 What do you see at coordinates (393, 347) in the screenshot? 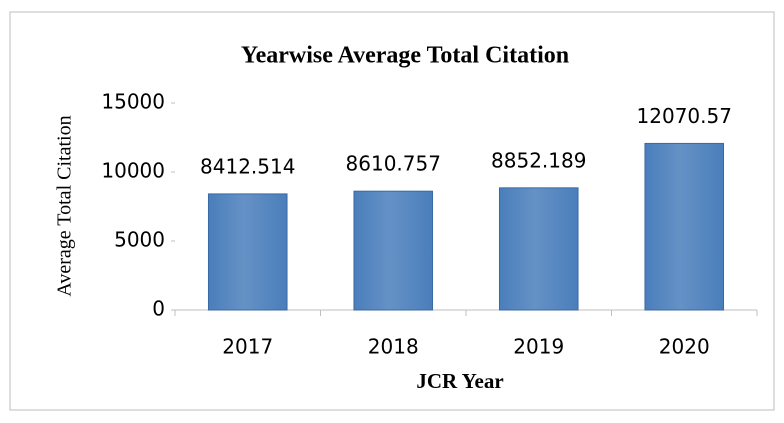
I see `x-tick-label: 2018` at bounding box center [393, 347].